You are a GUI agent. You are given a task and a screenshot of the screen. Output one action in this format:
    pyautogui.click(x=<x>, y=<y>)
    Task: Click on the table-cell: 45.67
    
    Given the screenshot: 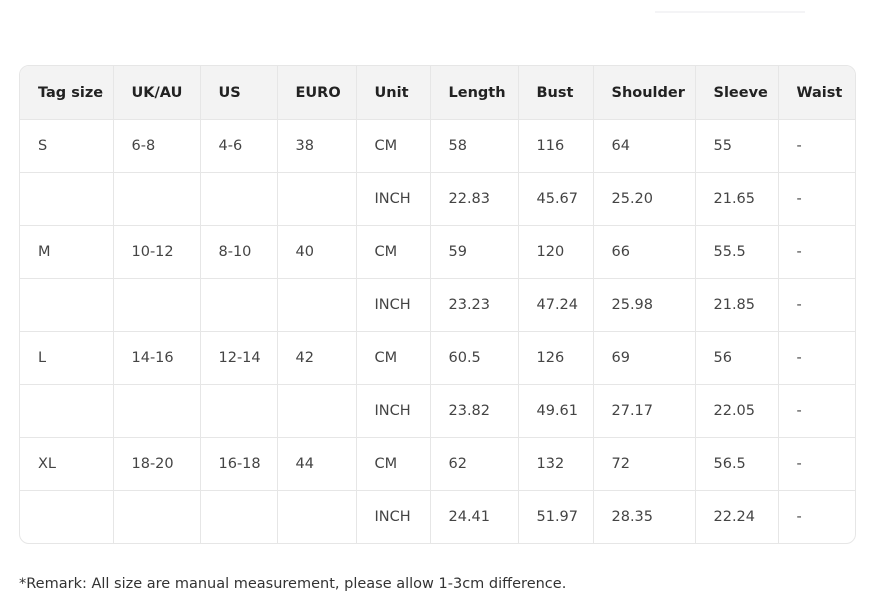 What is the action you would take?
    pyautogui.click(x=556, y=199)
    